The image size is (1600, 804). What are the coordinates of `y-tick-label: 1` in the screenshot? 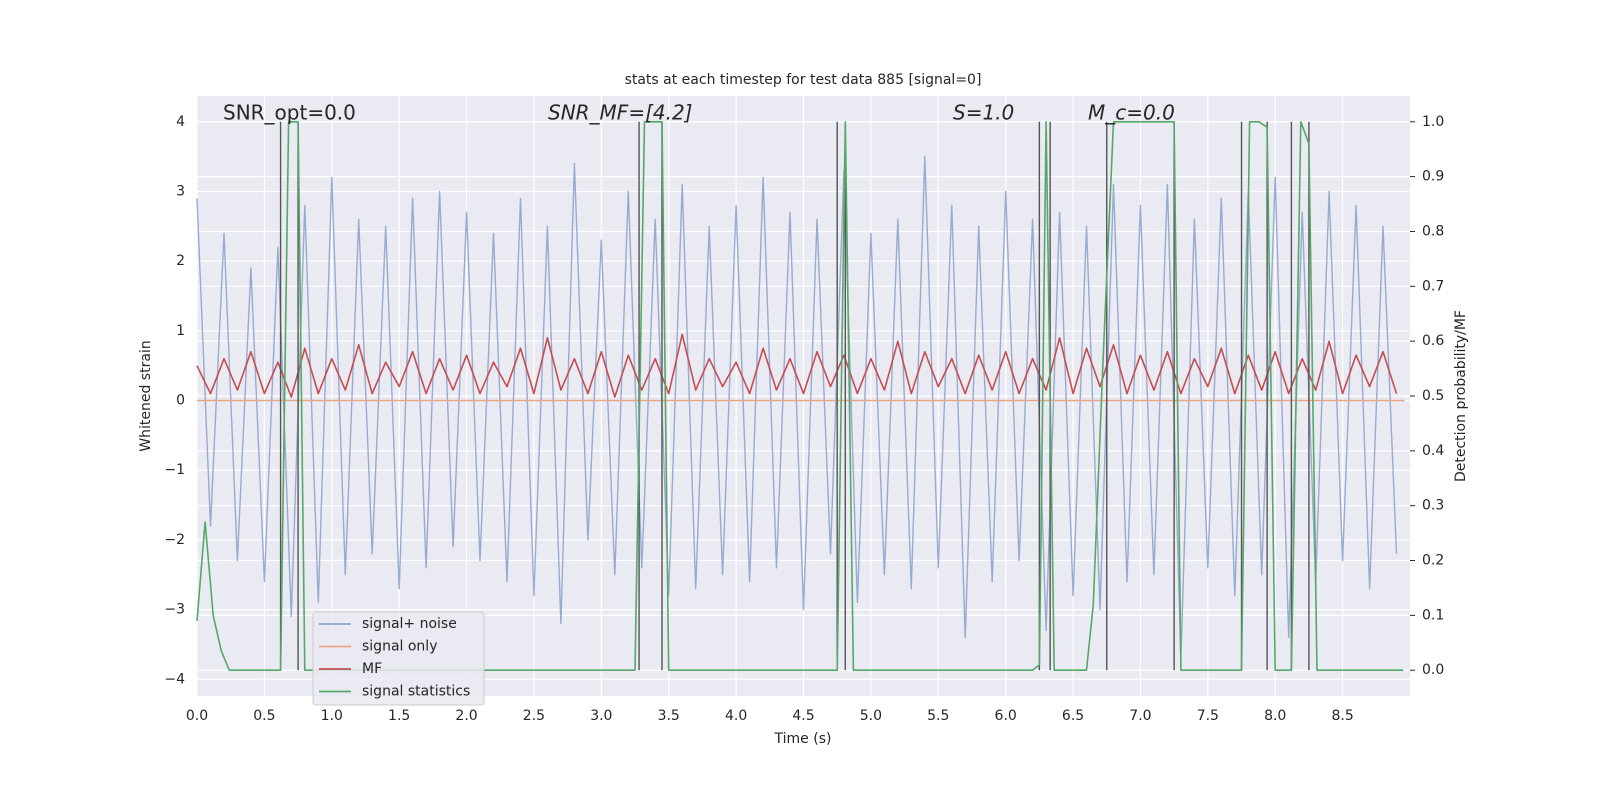 It's located at (180, 331).